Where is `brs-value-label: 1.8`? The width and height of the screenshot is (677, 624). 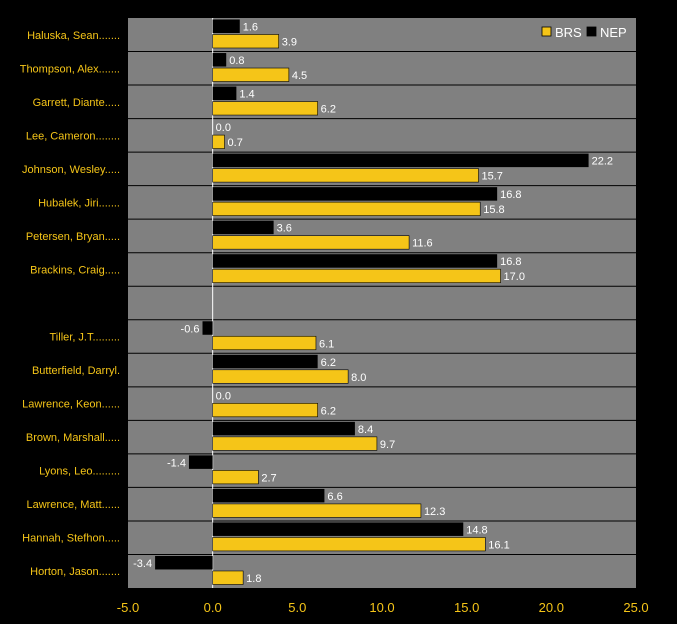 brs-value-label: 1.8 is located at coordinates (253, 579).